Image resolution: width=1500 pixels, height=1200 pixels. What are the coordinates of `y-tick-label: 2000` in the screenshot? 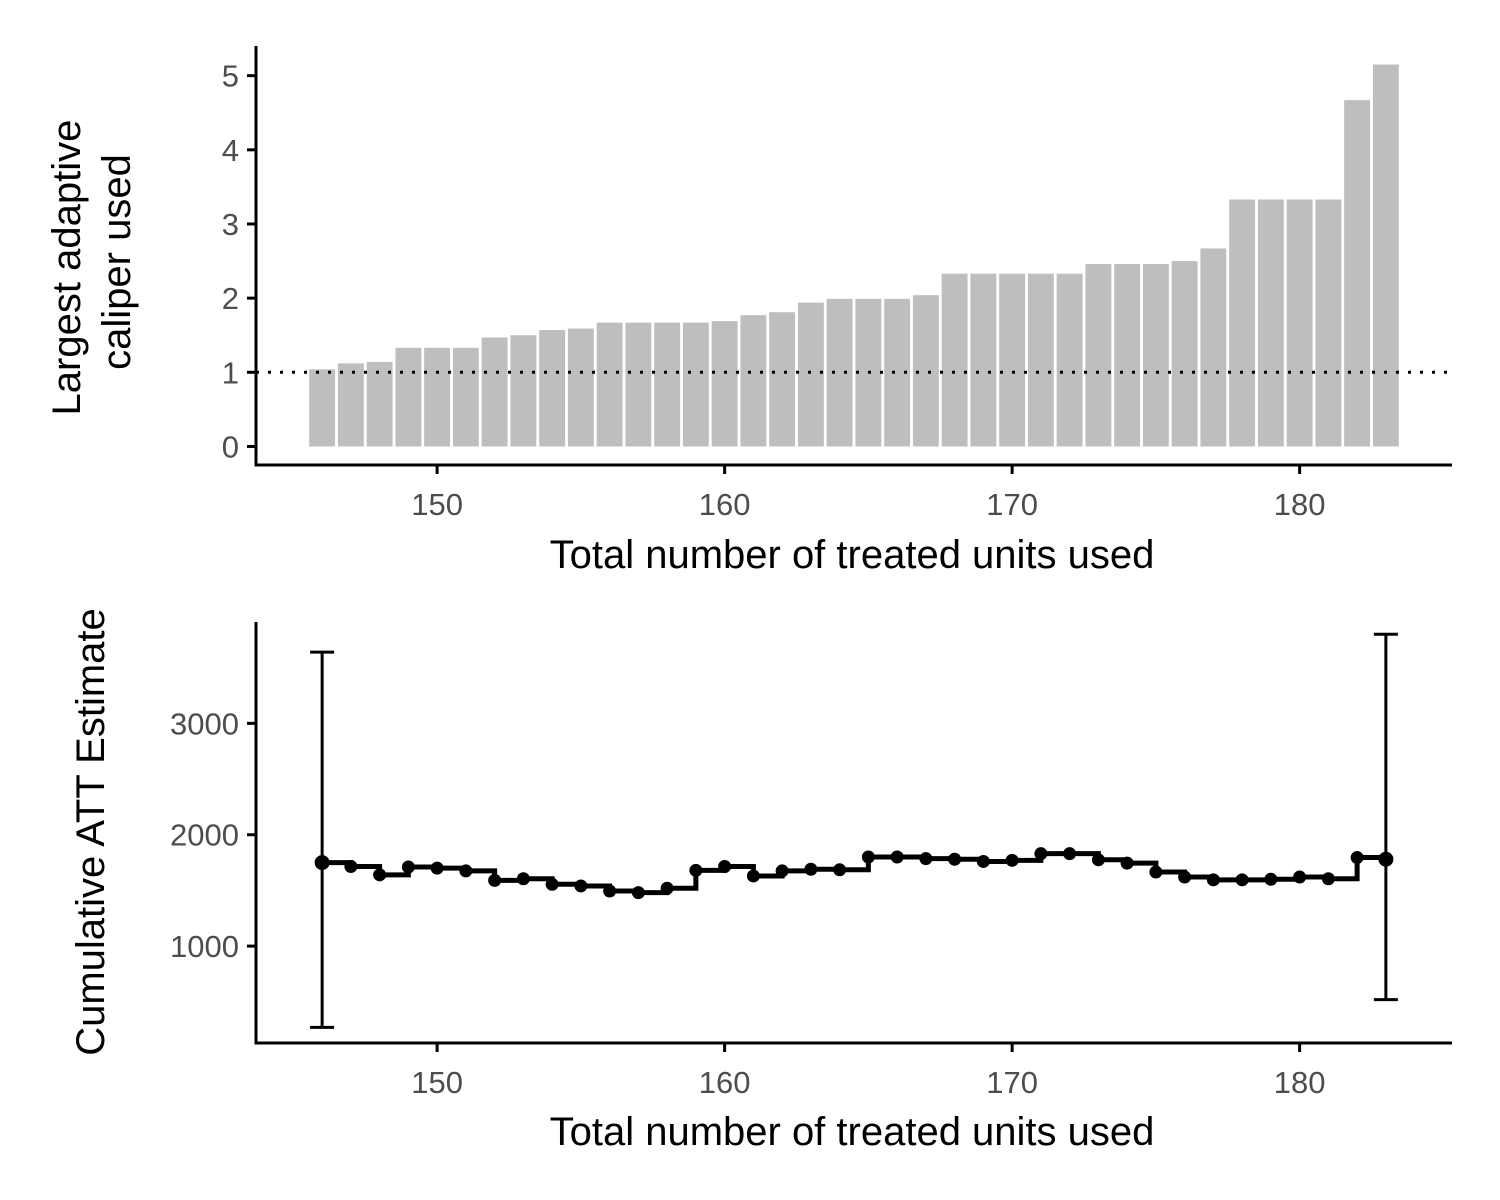 It's located at (204, 835).